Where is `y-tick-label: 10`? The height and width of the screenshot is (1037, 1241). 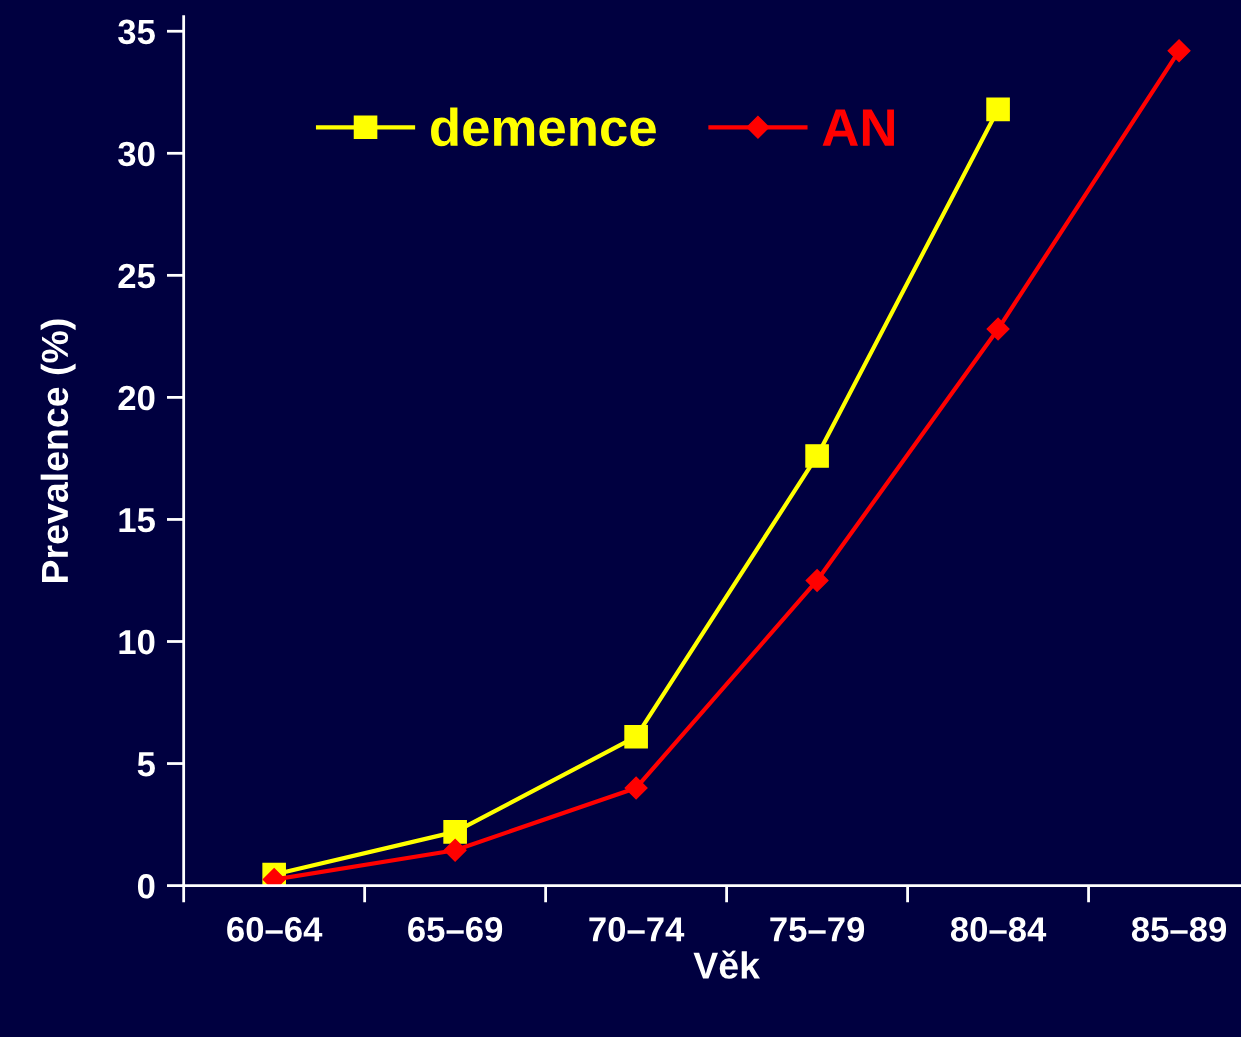
y-tick-label: 10 is located at coordinates (137, 642).